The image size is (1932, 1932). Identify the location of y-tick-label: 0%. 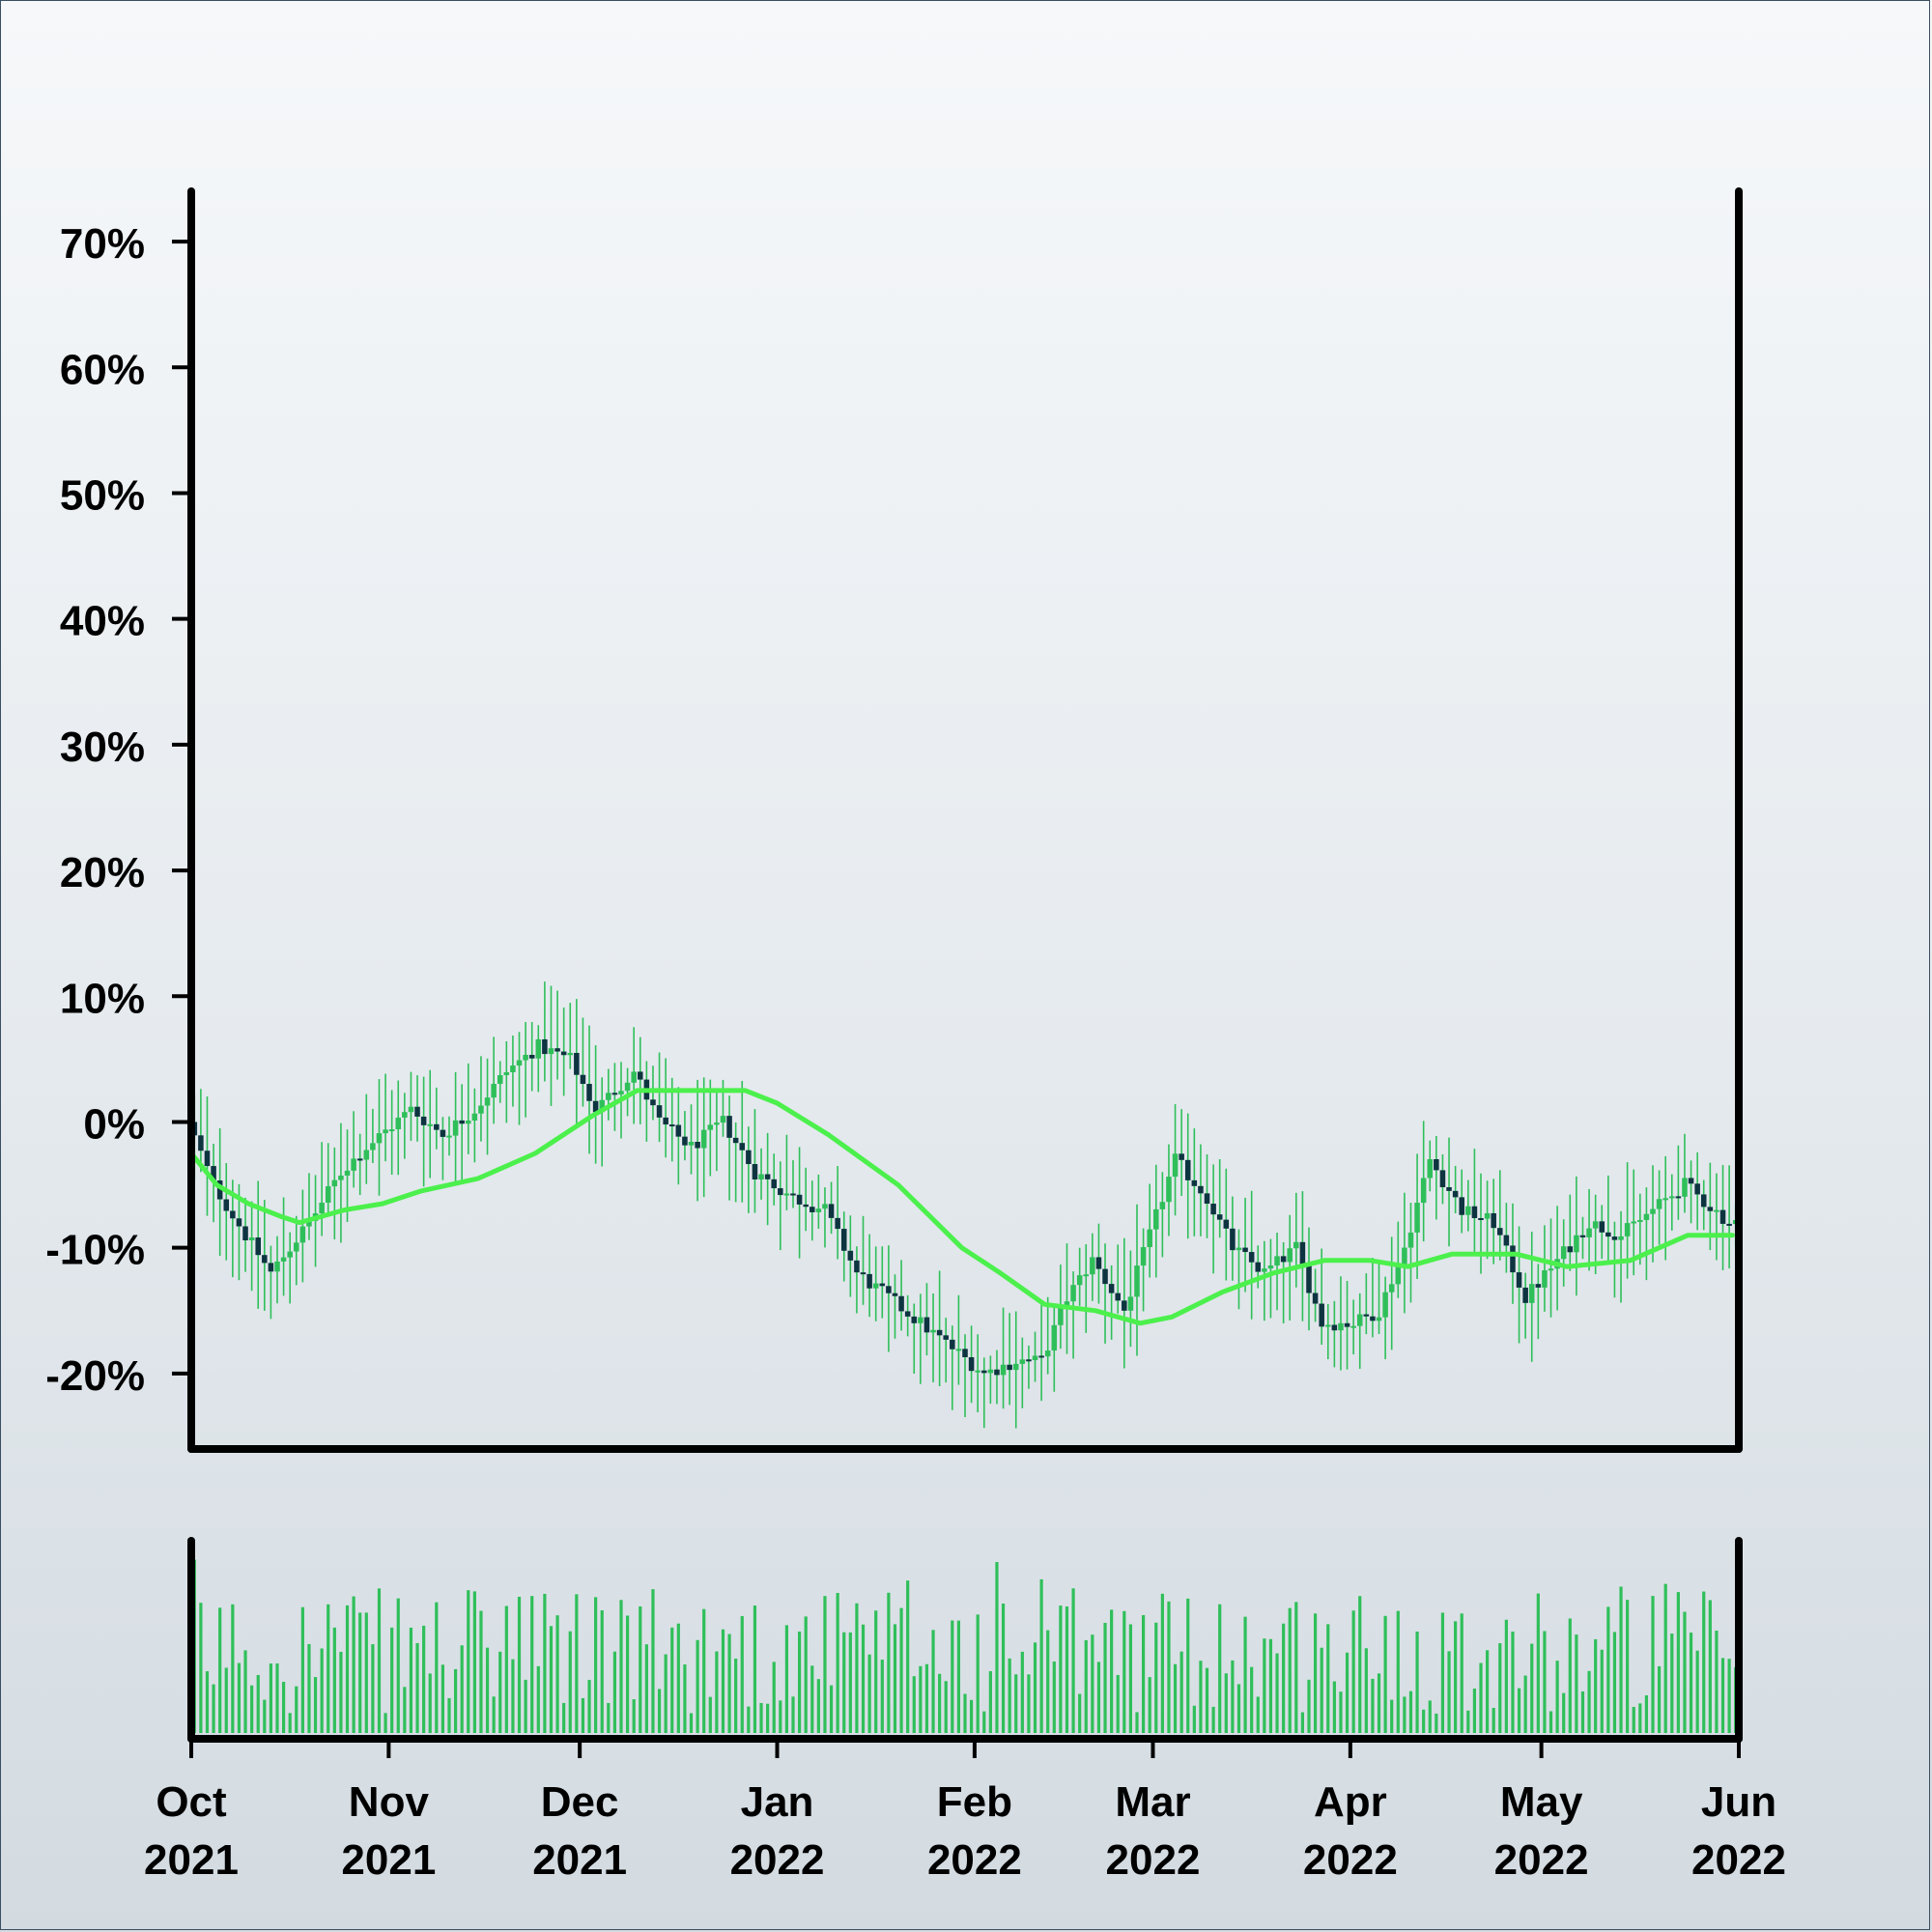
(114, 1124).